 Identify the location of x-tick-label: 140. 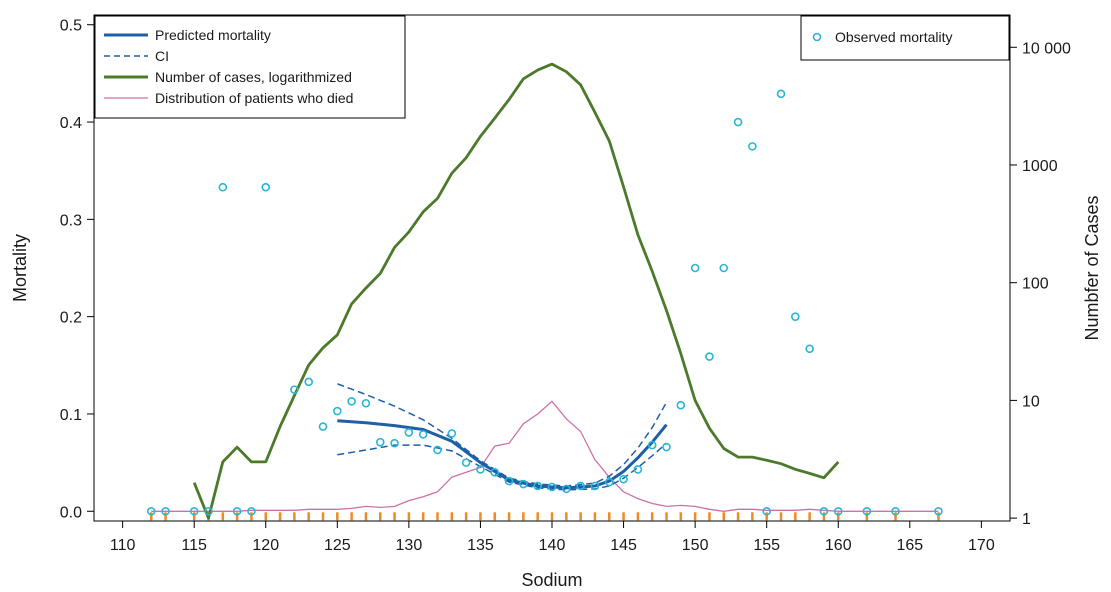
(552, 545).